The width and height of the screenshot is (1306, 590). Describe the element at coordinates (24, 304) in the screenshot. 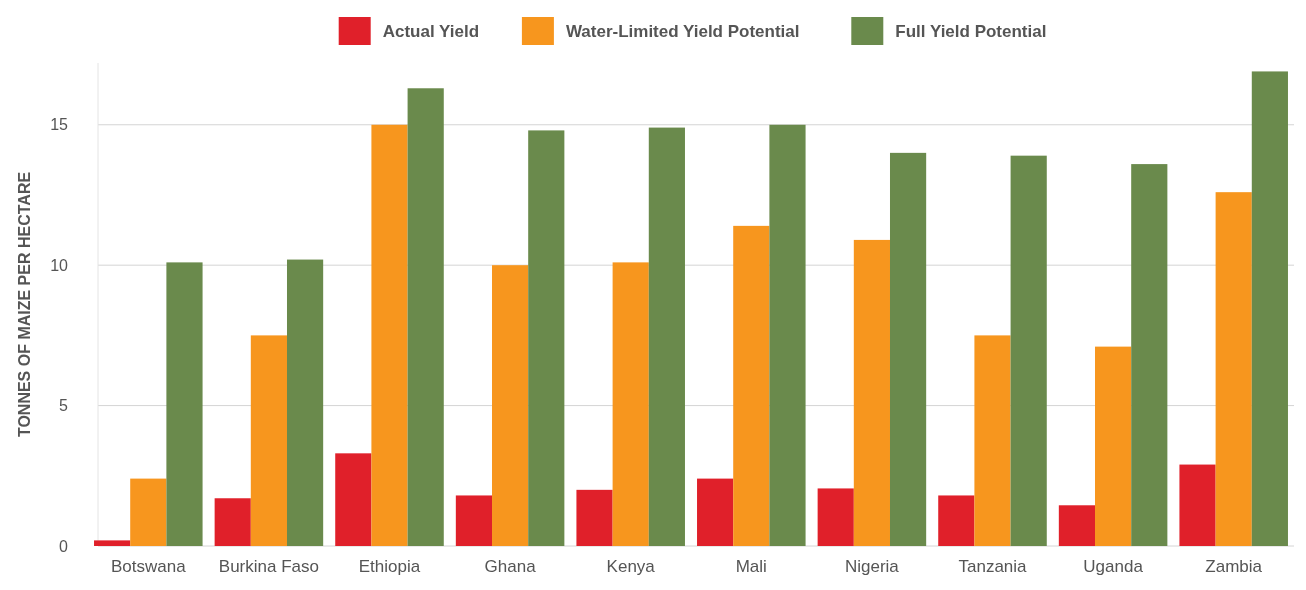

I see `y-axis-title: TONNES OF MAIZE PER HECTARE` at that location.